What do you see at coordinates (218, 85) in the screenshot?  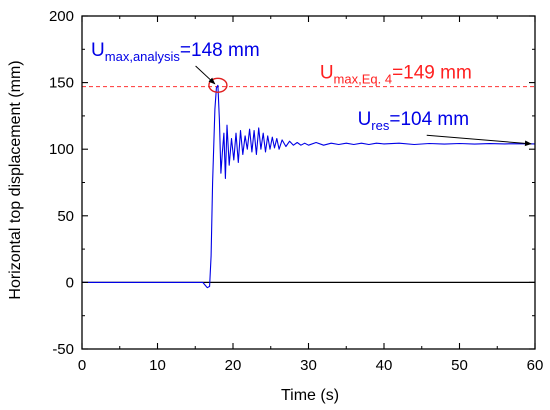 I see `peak-circle-marker` at bounding box center [218, 85].